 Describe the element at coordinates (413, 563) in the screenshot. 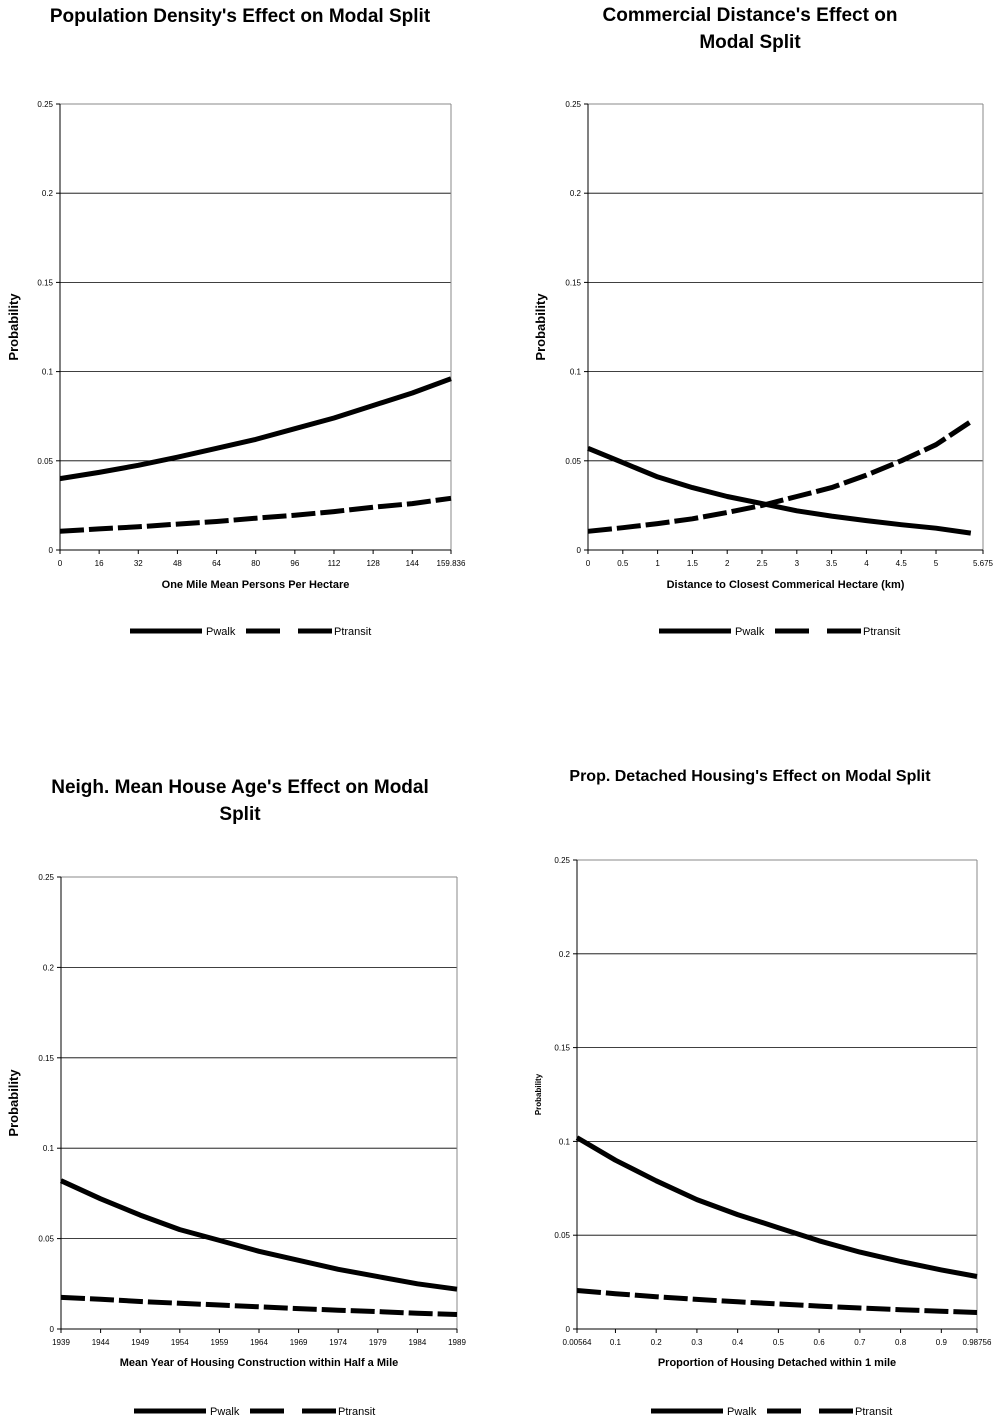

I see `x-tick-label: 144` at that location.